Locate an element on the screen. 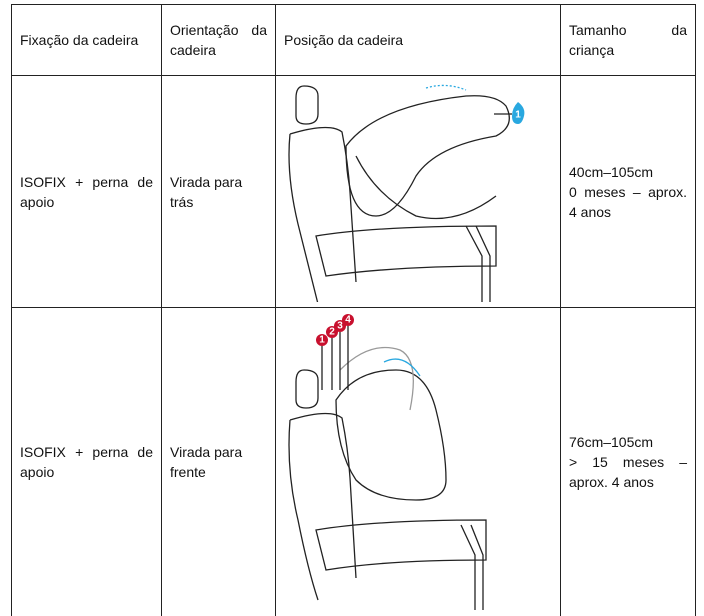  badges: 1 2 3 4 is located at coordinates (335, 352).